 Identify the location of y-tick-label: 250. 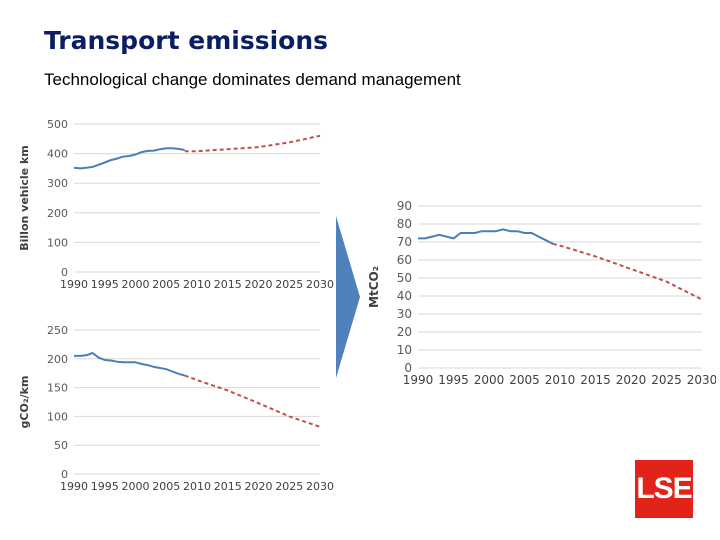
(57, 330).